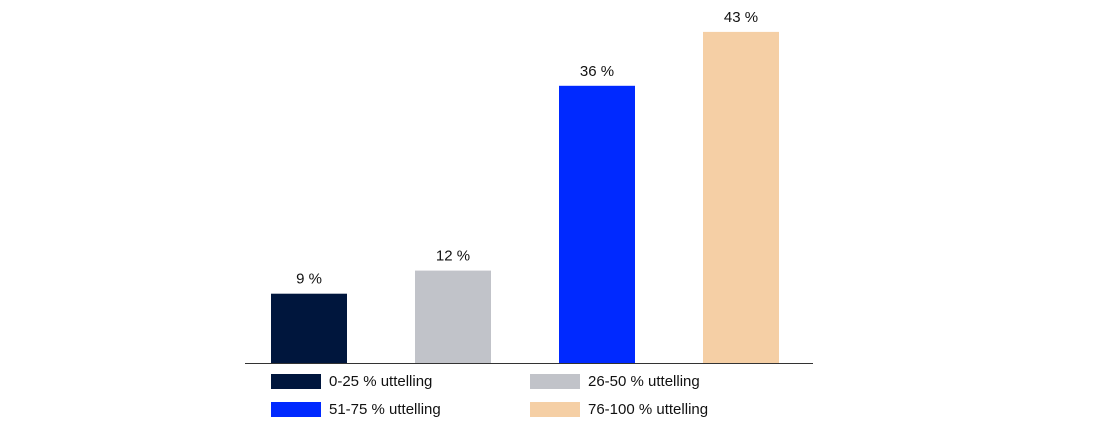 The width and height of the screenshot is (1098, 439). I want to click on legend-label: 51-75 % uttelling, so click(385, 409).